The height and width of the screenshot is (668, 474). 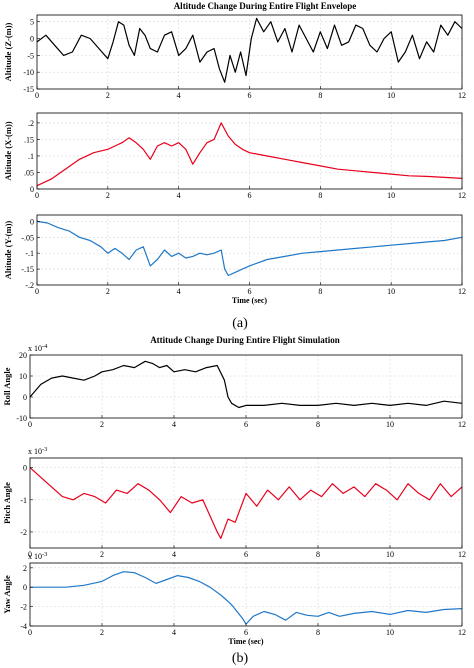 I want to click on y-tick-label: 10, so click(x=23, y=376).